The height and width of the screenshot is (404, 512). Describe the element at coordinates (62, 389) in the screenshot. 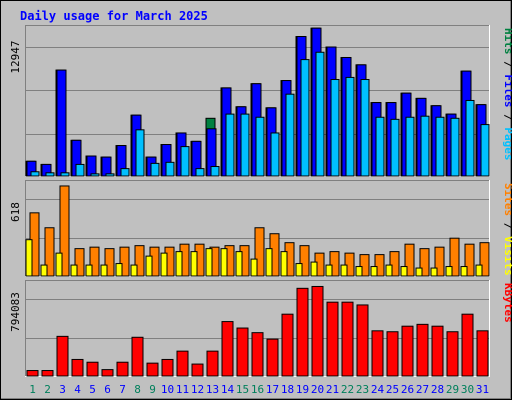

I see `day-label: 3` at that location.